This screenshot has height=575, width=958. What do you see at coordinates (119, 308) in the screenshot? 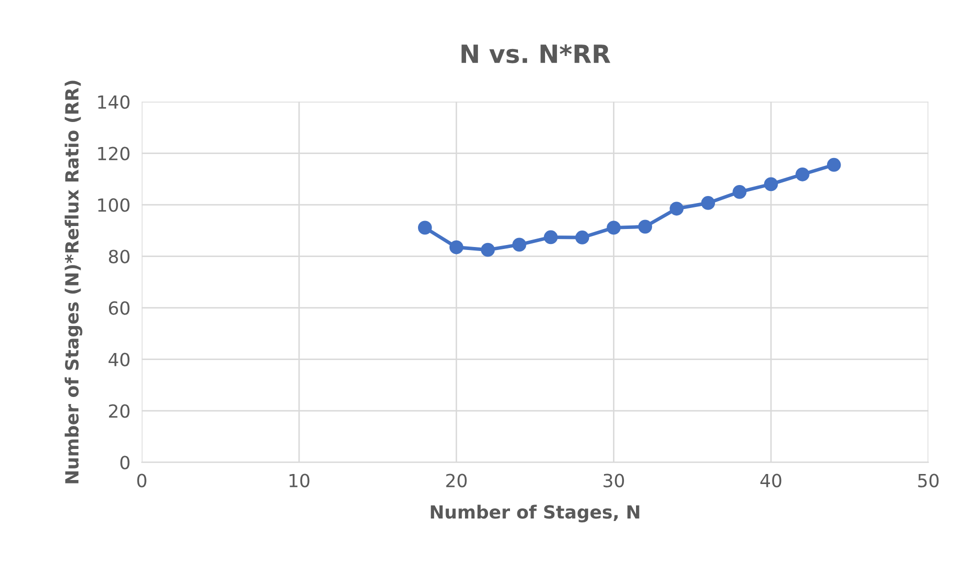
I see `y-tick-label: 60` at bounding box center [119, 308].